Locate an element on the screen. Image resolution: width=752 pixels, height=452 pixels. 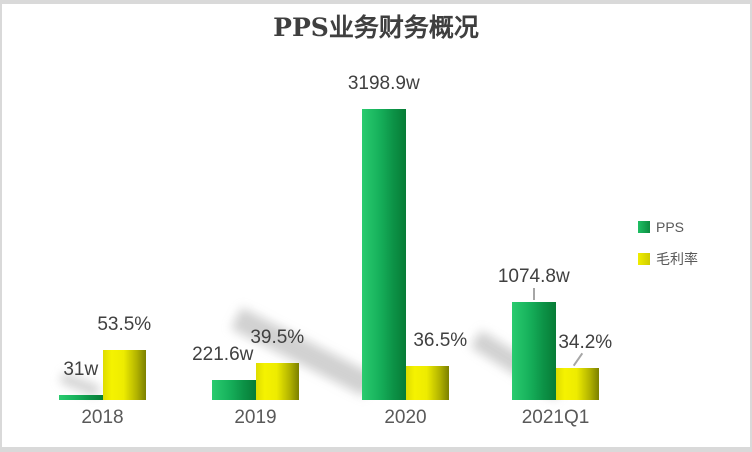
data-label-gross-margin-2021Q1: 34.2% is located at coordinates (585, 343).